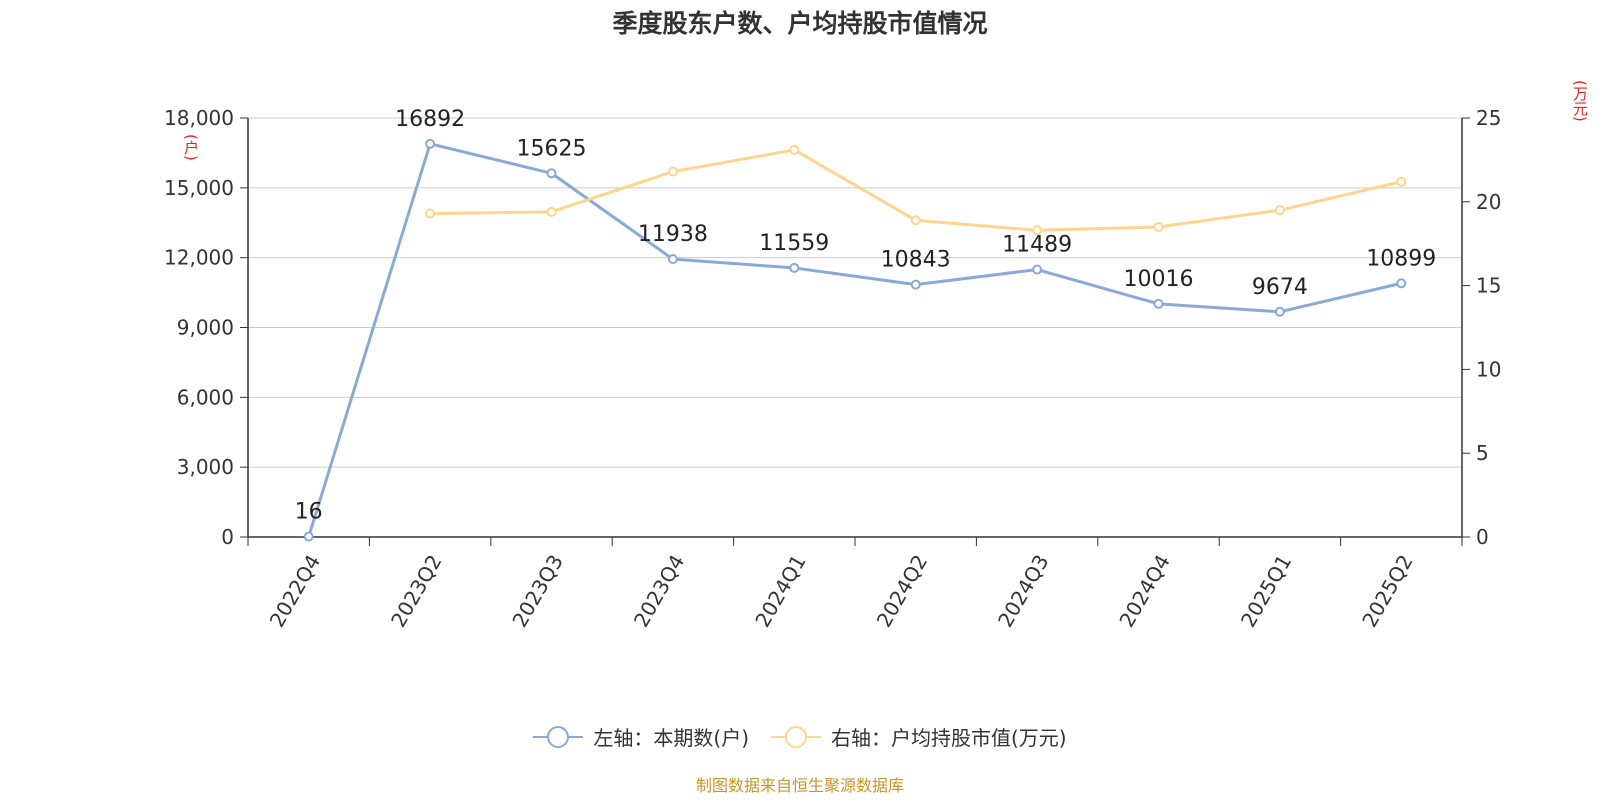  Describe the element at coordinates (295, 591) in the screenshot. I see `x-axis-tick-label: 2022Q4` at that location.